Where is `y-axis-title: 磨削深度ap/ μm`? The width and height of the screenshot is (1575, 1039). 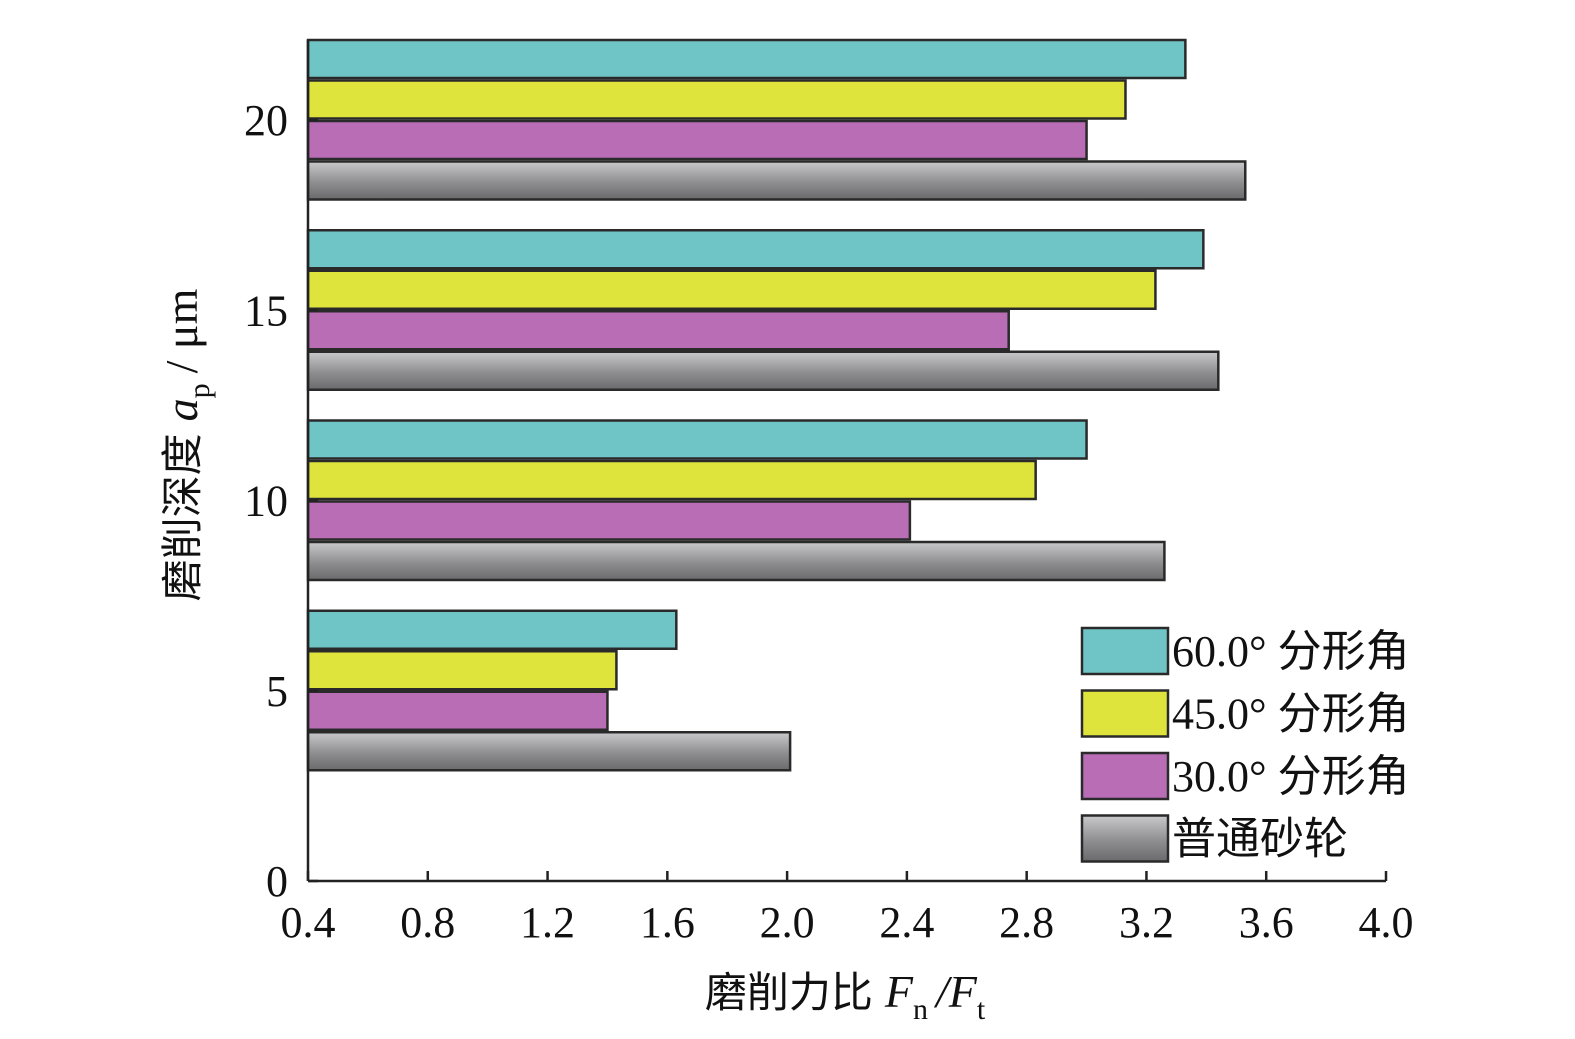
y-axis-title: 磨削深度ap/ μm is located at coordinates (186, 444).